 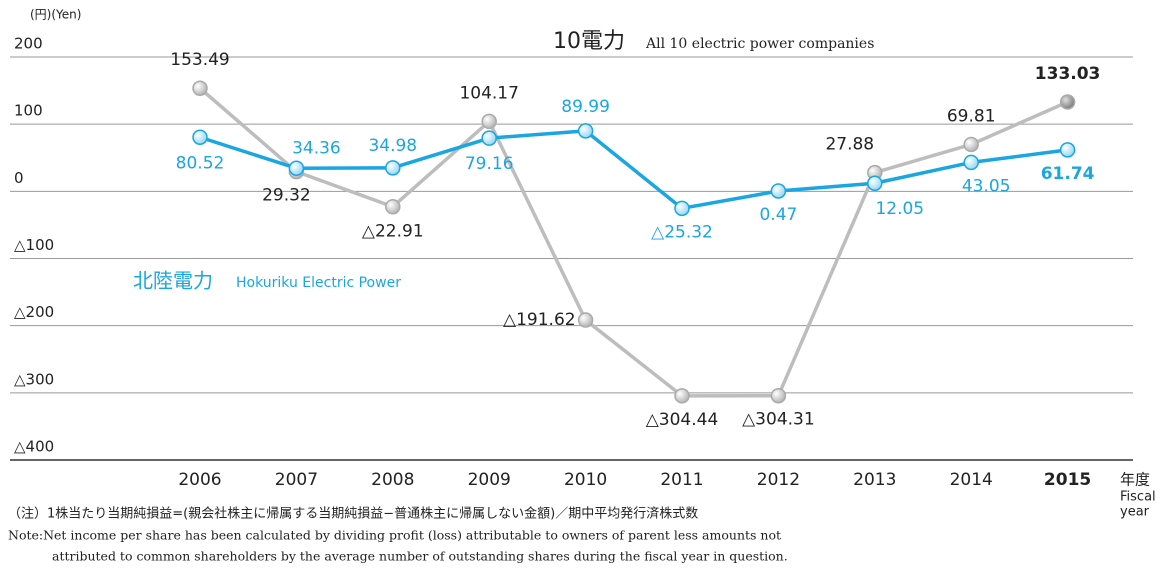 I want to click on data-label: 89.99, so click(x=585, y=107).